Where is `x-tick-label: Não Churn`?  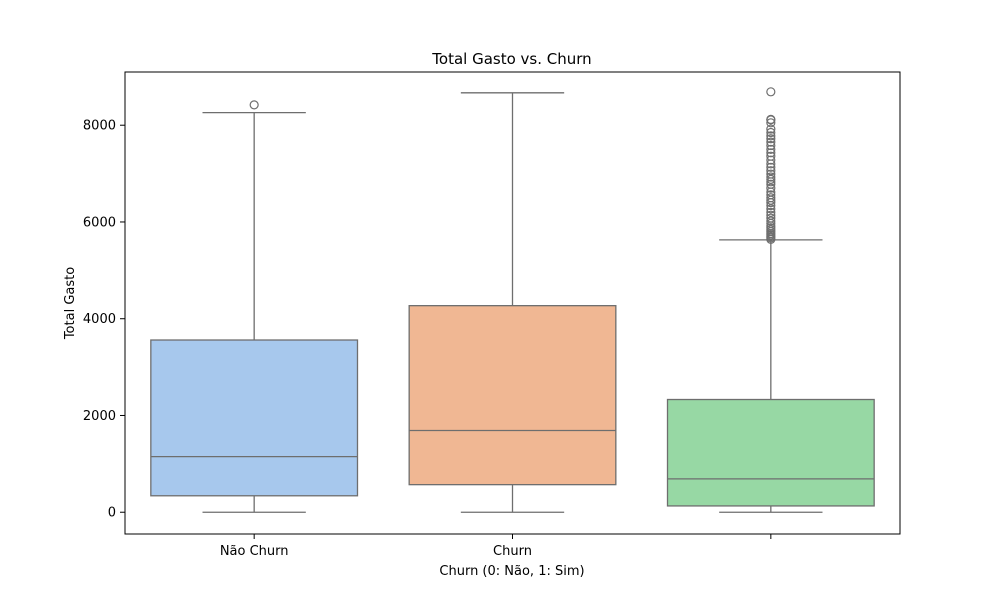 x-tick-label: Não Churn is located at coordinates (254, 551).